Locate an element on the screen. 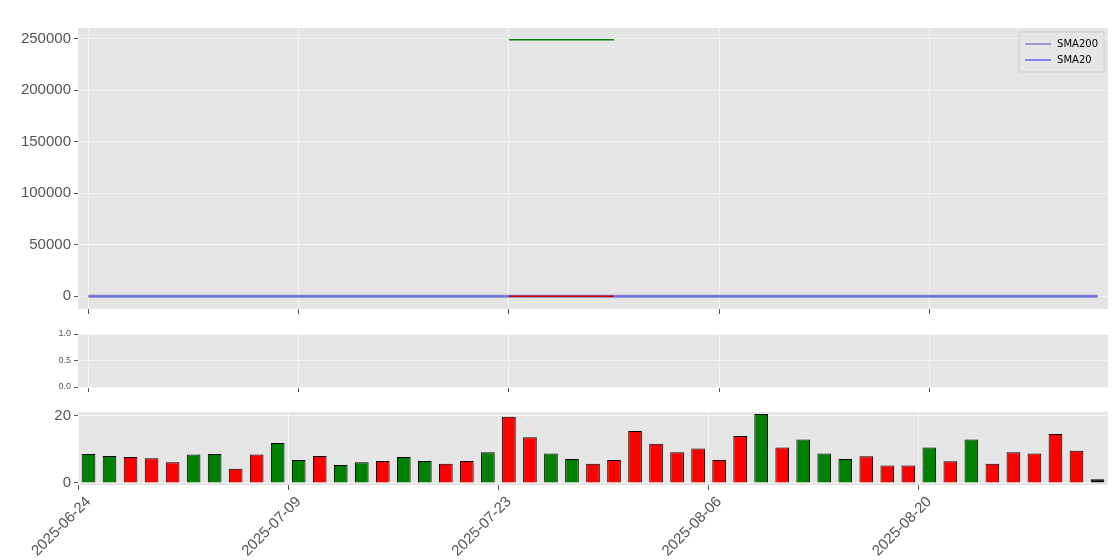  y-tick-label: 20 is located at coordinates (62, 414).